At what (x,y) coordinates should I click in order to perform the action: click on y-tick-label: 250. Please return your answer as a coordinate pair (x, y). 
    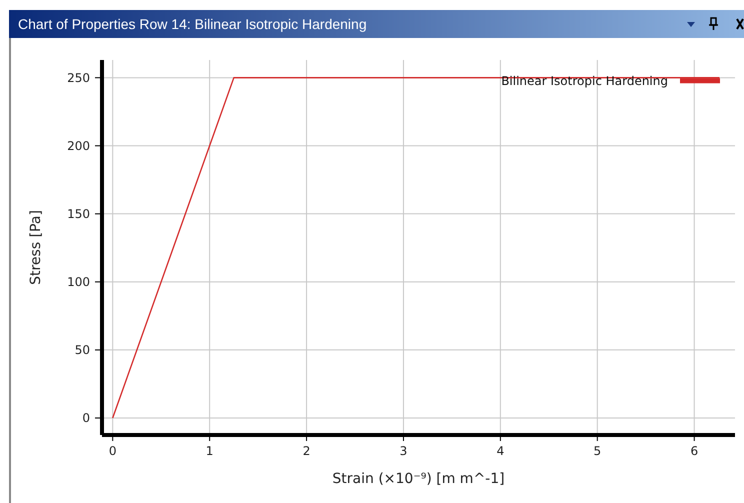
    Looking at the image, I should click on (78, 77).